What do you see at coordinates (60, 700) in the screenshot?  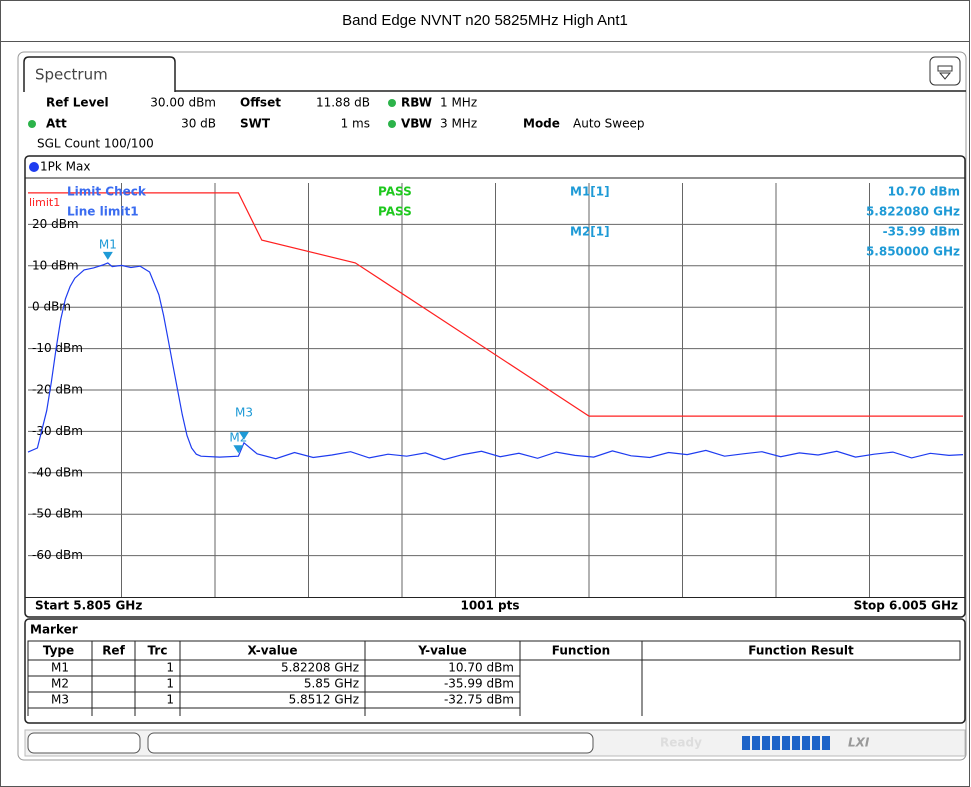 I see `table-cell: M3` at bounding box center [60, 700].